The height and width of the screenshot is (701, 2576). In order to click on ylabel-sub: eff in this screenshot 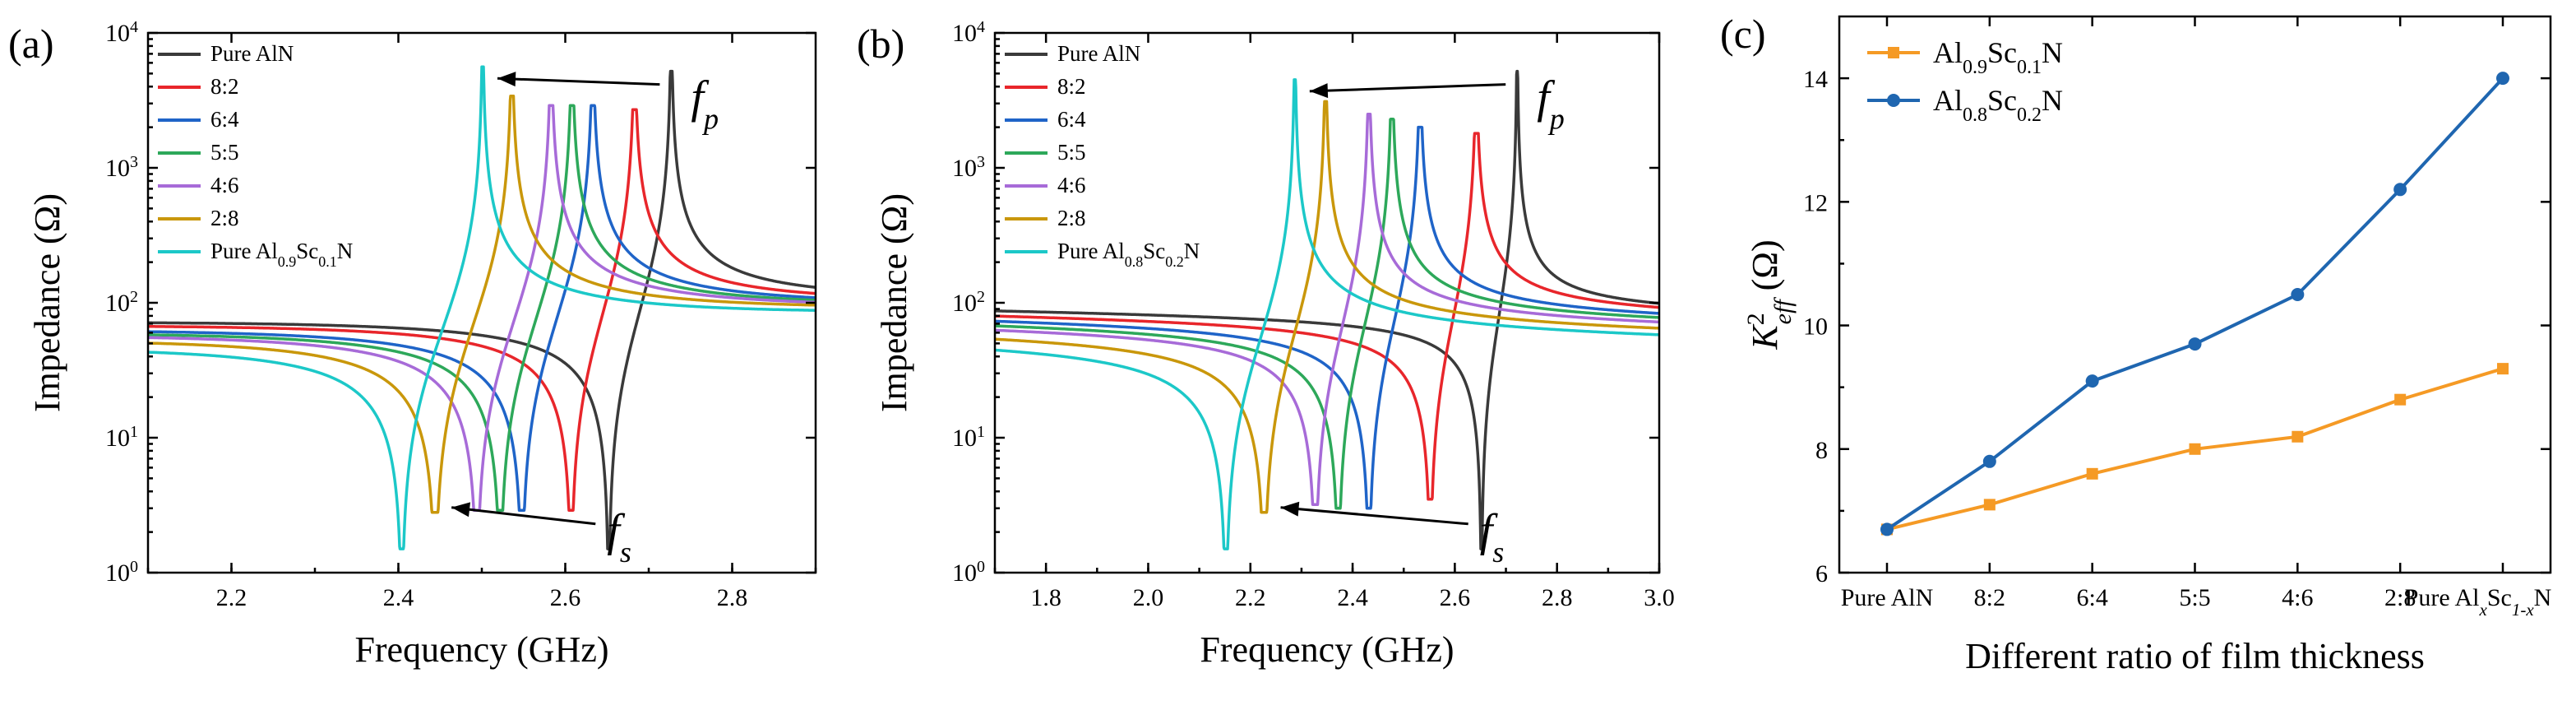, I will do `click(1783, 311)`.